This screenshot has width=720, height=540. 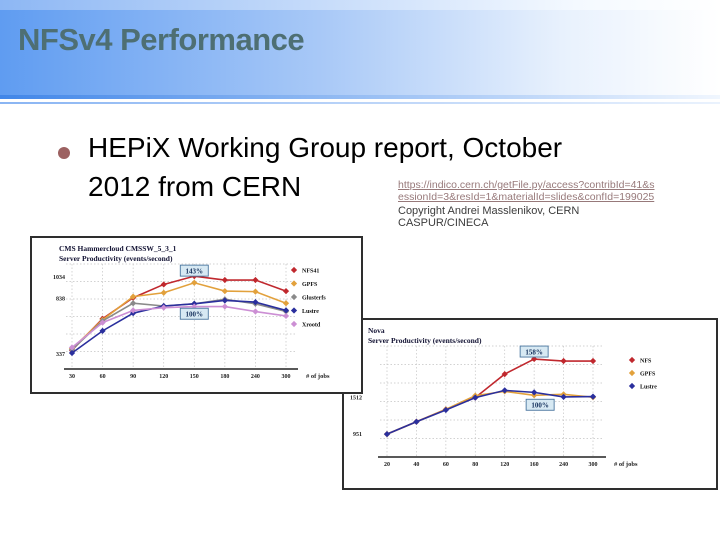 What do you see at coordinates (416, 465) in the screenshot?
I see `svg-text: 40` at bounding box center [416, 465].